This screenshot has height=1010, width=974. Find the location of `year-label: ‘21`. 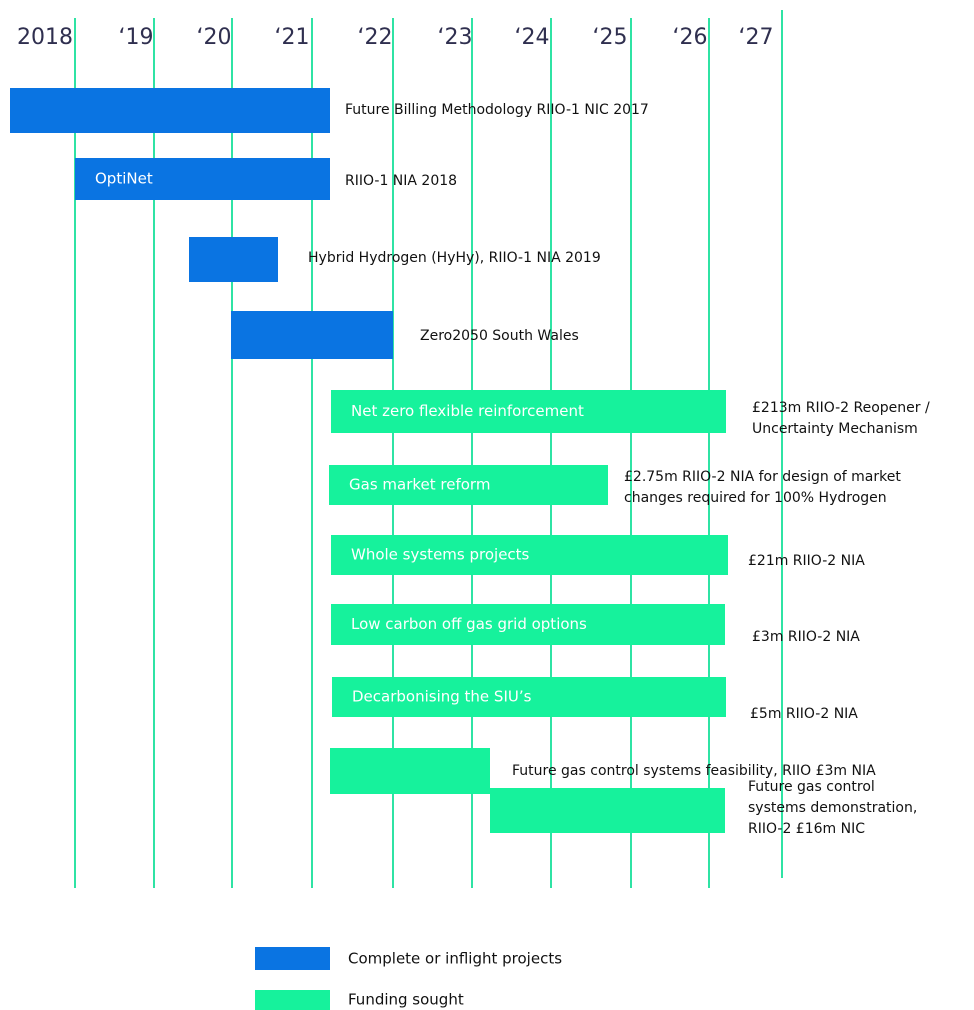

year-label: ‘21 is located at coordinates (292, 37).